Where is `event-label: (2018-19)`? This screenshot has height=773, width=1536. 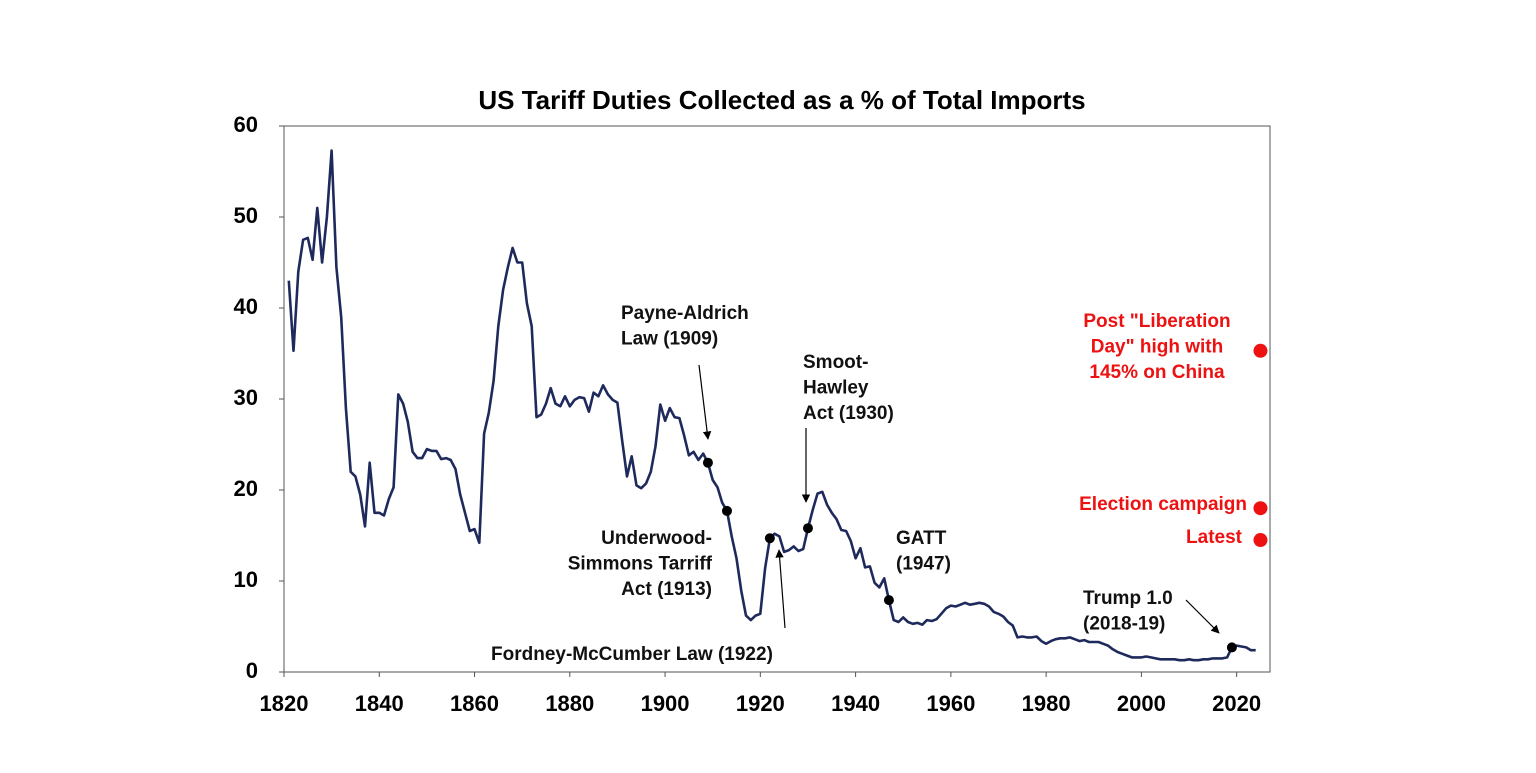 event-label: (2018-19) is located at coordinates (1124, 624).